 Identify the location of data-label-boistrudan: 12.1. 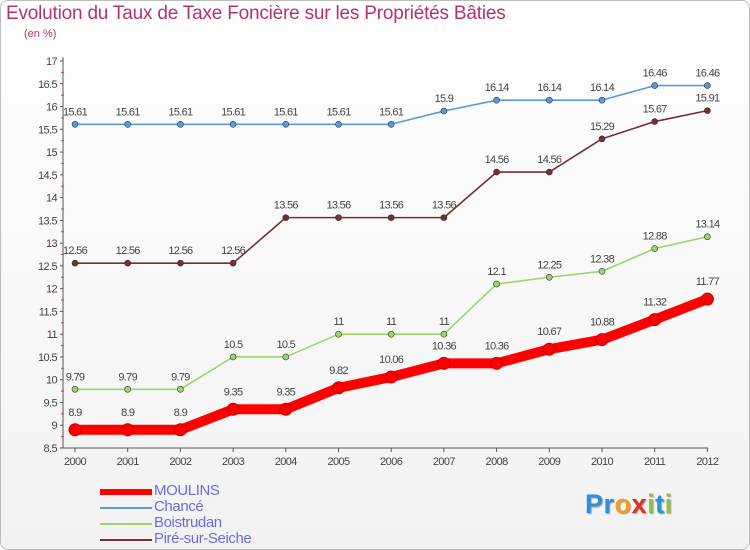
(496, 272).